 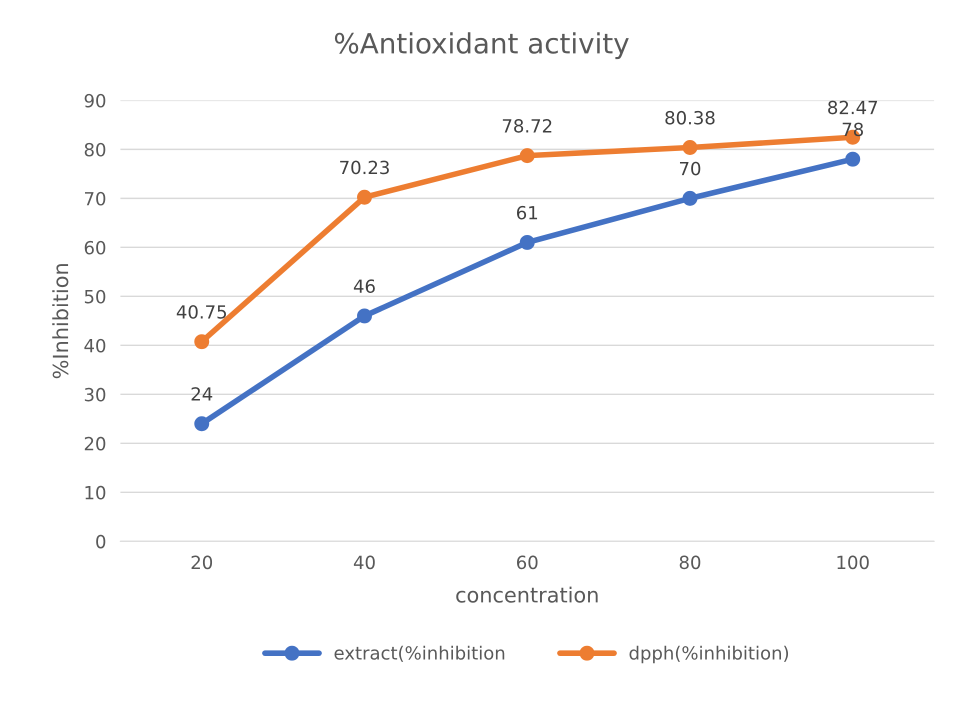 What do you see at coordinates (364, 563) in the screenshot?
I see `x-tick-label: 40` at bounding box center [364, 563].